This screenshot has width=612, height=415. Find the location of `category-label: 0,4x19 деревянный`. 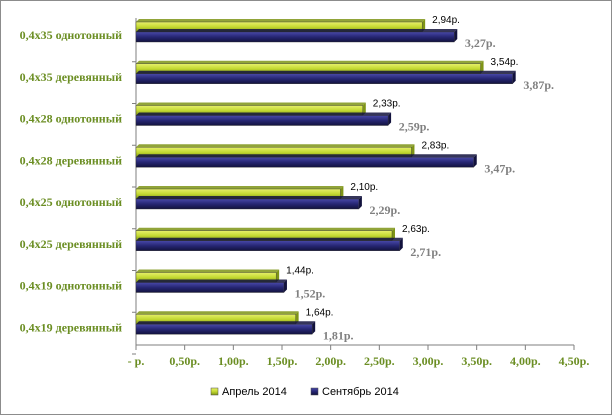

category-label: 0,4x19 деревянный is located at coordinates (71, 327).